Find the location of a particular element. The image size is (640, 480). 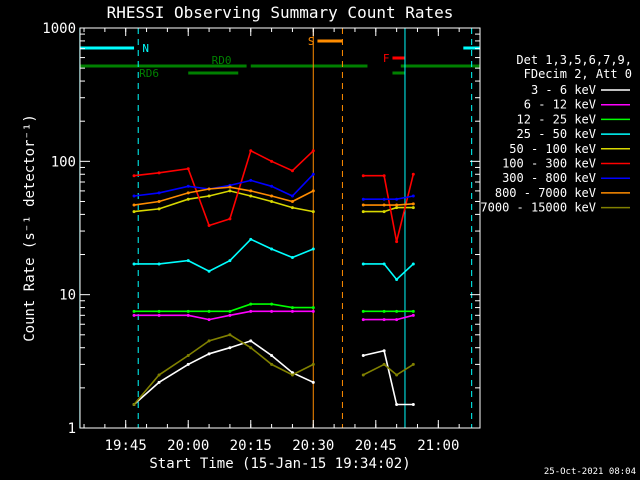

legend-header-line: FDecim 2, Att 0 is located at coordinates (578, 74).